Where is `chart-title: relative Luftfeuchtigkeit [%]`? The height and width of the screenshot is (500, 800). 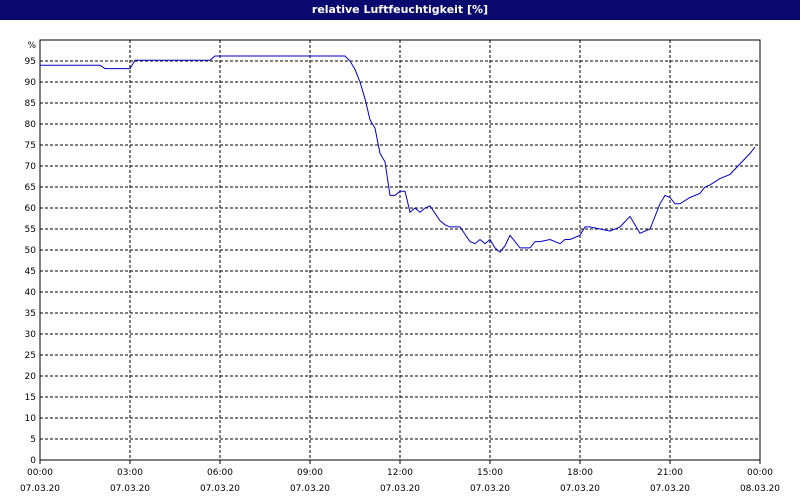
chart-title: relative Luftfeuchtigkeit [%] is located at coordinates (400, 9).